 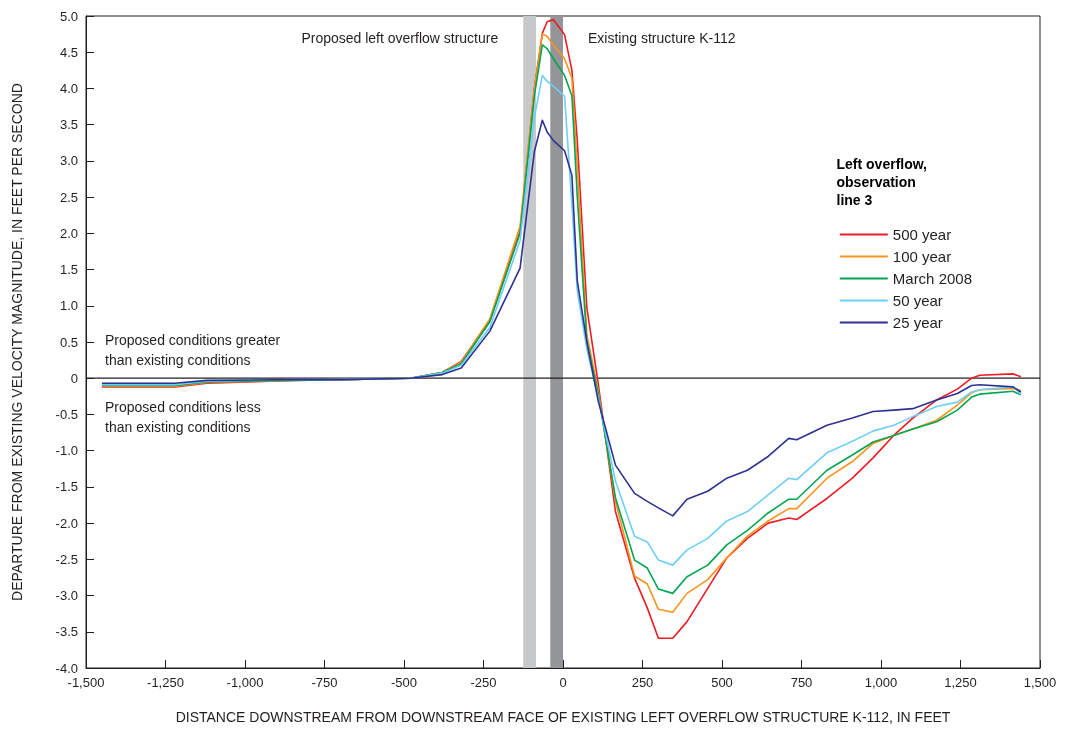 What do you see at coordinates (404, 682) in the screenshot?
I see `x-tick-label: -500` at bounding box center [404, 682].